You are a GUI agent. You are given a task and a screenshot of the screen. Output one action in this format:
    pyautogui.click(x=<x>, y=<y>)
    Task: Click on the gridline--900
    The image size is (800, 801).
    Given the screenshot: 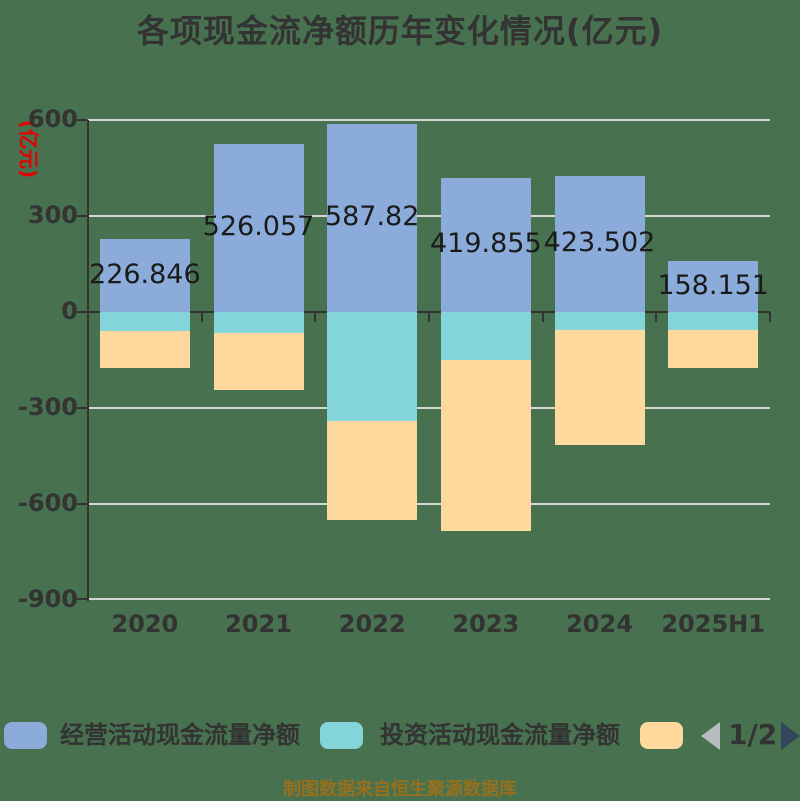 What is the action you would take?
    pyautogui.click(x=429, y=599)
    